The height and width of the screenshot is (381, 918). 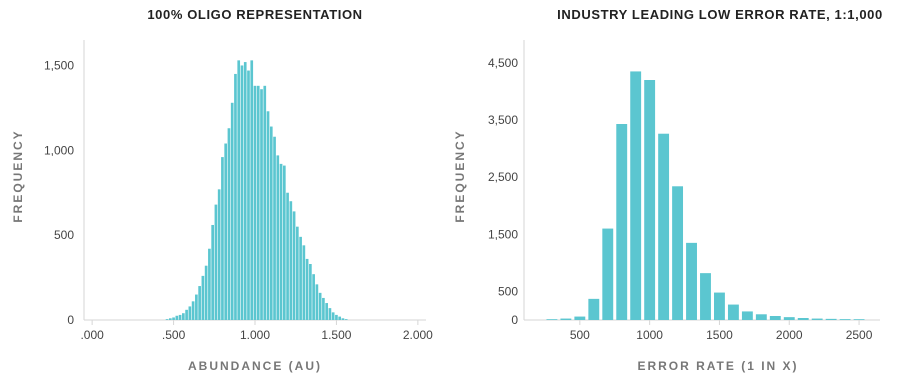 What do you see at coordinates (503, 120) in the screenshot?
I see `y-tick-label: 3,500` at bounding box center [503, 120].